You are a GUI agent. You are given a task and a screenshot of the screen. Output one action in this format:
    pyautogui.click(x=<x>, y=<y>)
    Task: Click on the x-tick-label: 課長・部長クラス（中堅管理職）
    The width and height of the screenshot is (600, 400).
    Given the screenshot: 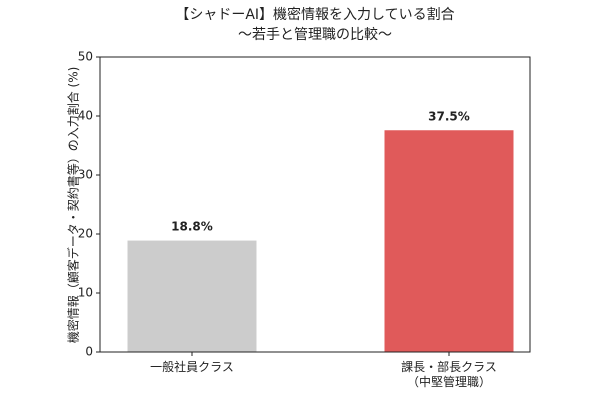 What is the action you would take?
    pyautogui.click(x=449, y=374)
    